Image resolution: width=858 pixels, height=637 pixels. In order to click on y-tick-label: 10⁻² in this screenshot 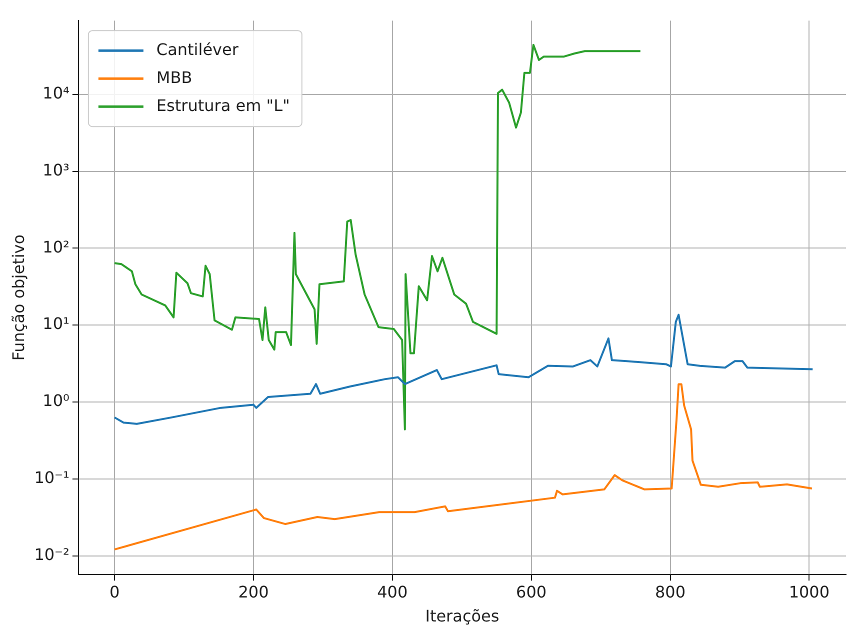, I will do `click(52, 554)`.